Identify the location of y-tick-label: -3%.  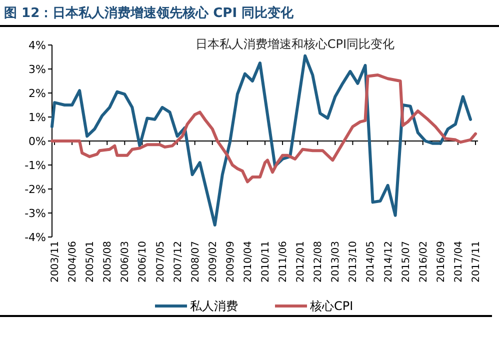
(35, 213).